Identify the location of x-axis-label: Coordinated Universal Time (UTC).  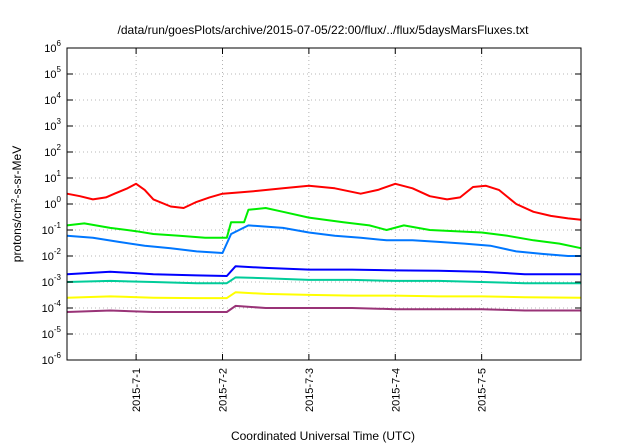
(323, 436).